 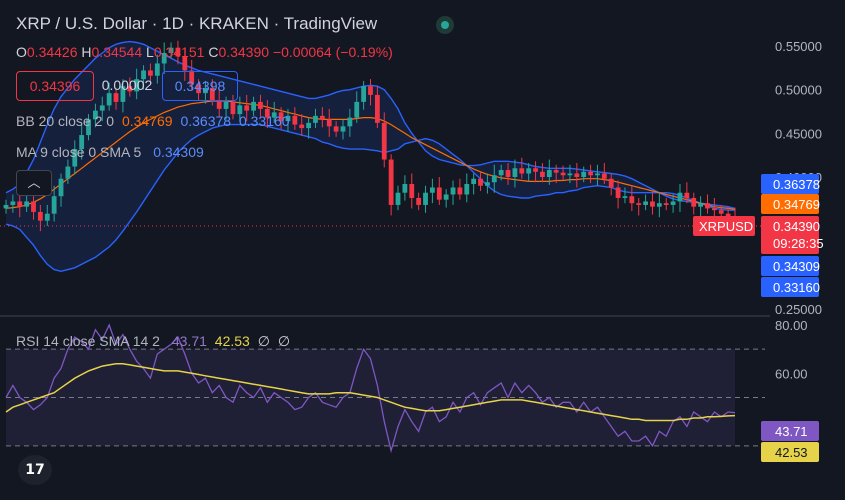 I want to click on rsi-value-badge, so click(x=790, y=431).